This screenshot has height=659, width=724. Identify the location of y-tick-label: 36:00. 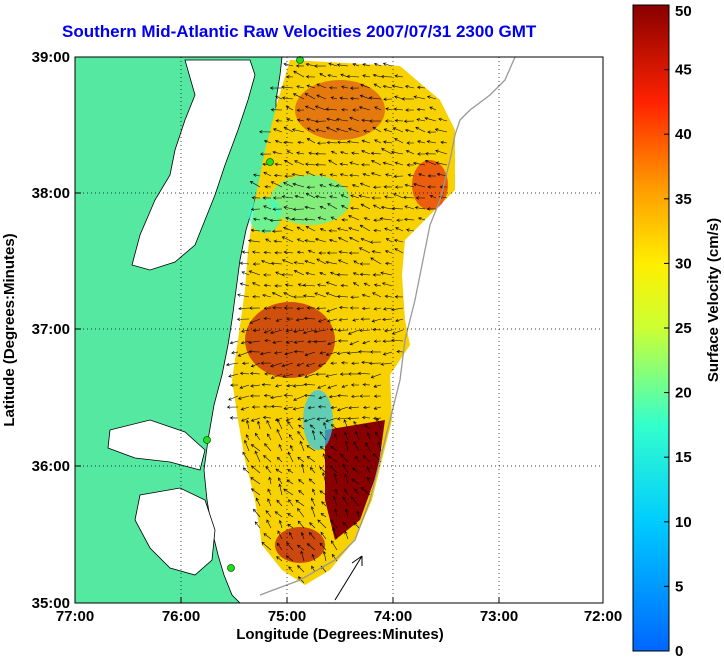
(51, 466).